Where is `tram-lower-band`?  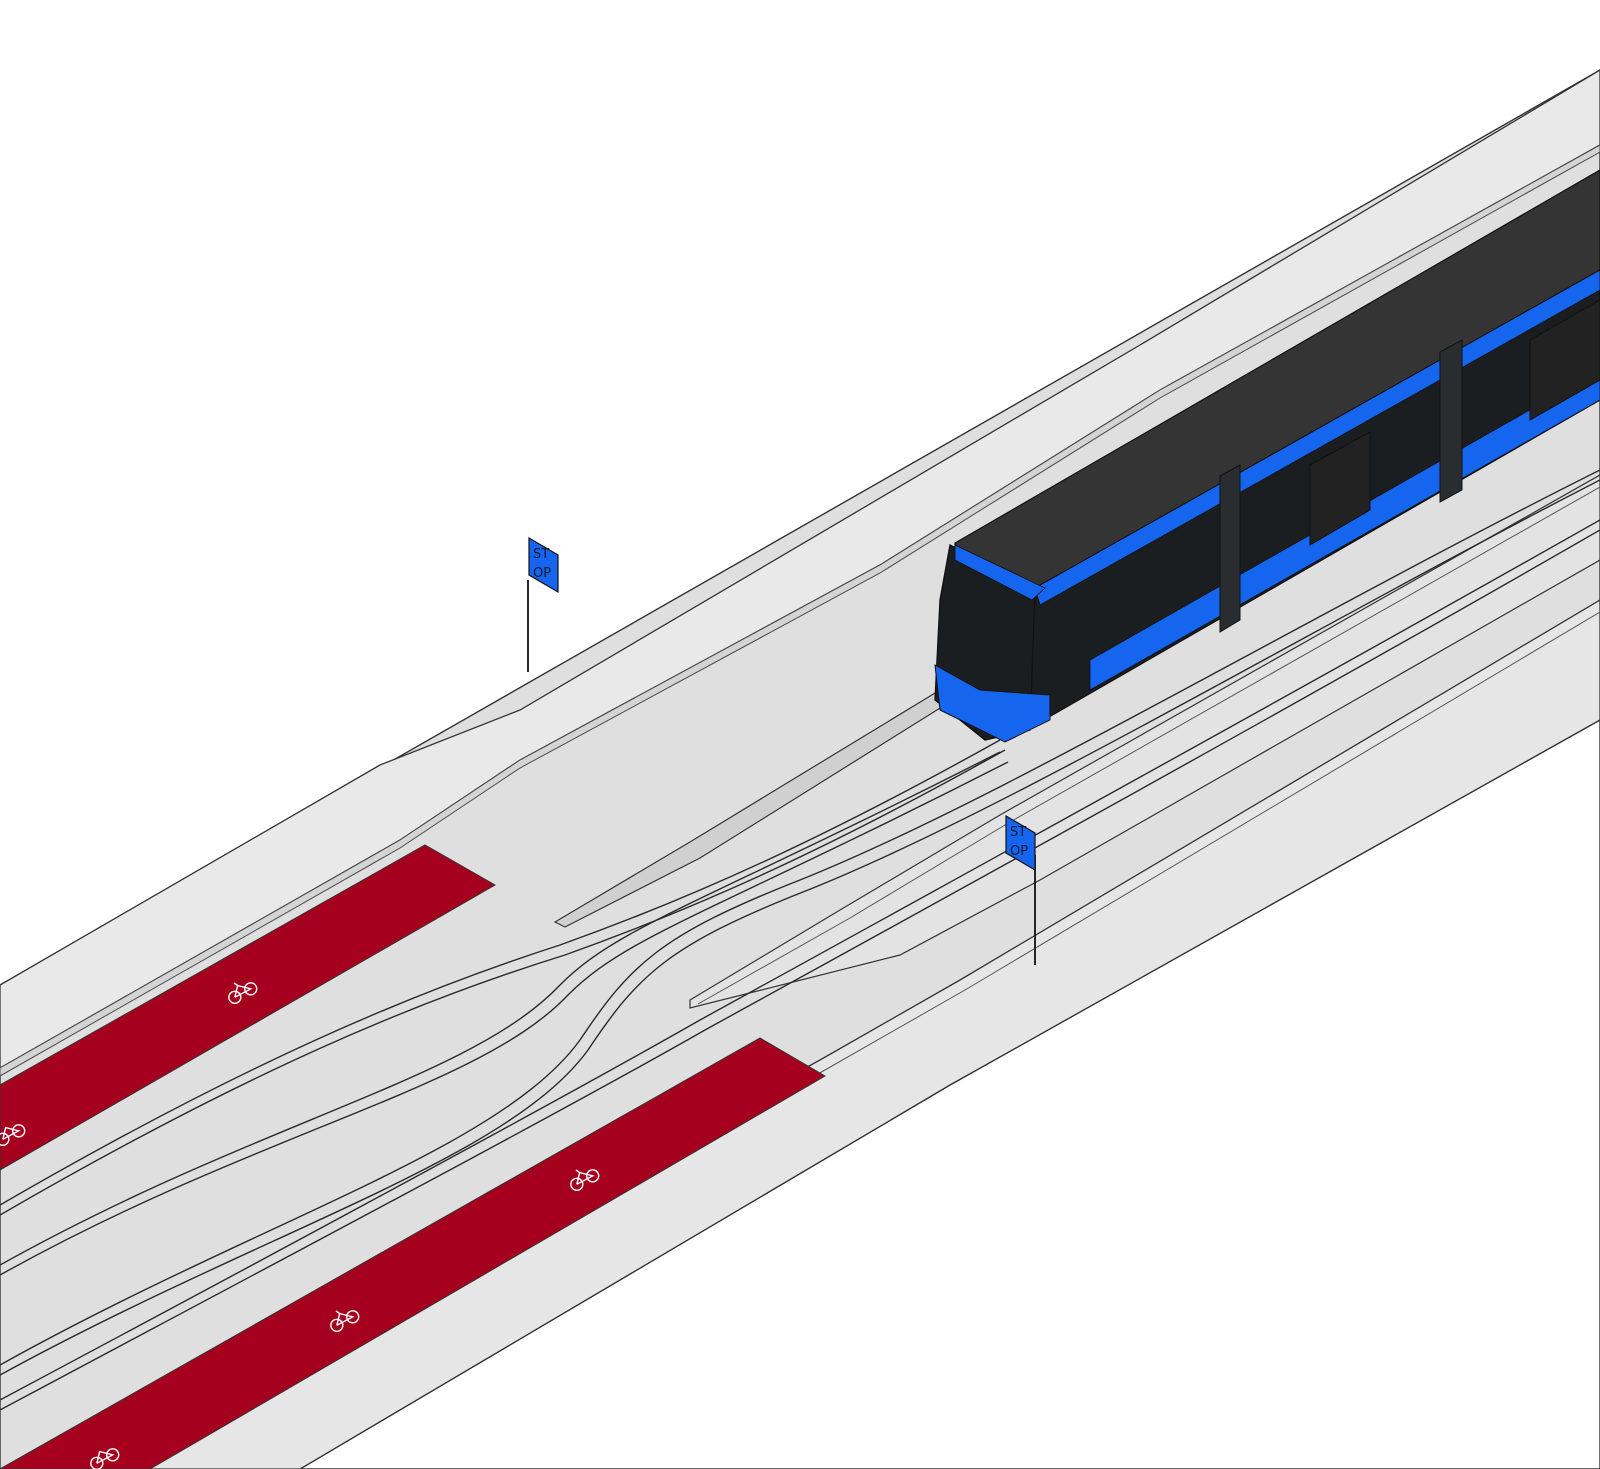 tram-lower-band is located at coordinates (1344, 530).